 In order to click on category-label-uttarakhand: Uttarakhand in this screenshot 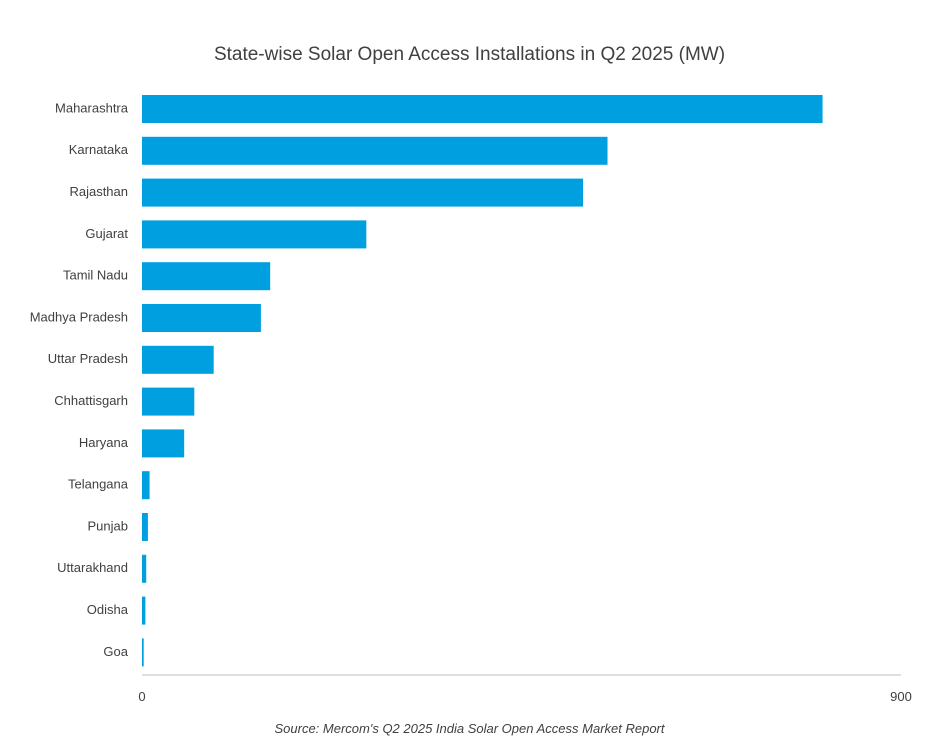, I will do `click(92, 567)`.